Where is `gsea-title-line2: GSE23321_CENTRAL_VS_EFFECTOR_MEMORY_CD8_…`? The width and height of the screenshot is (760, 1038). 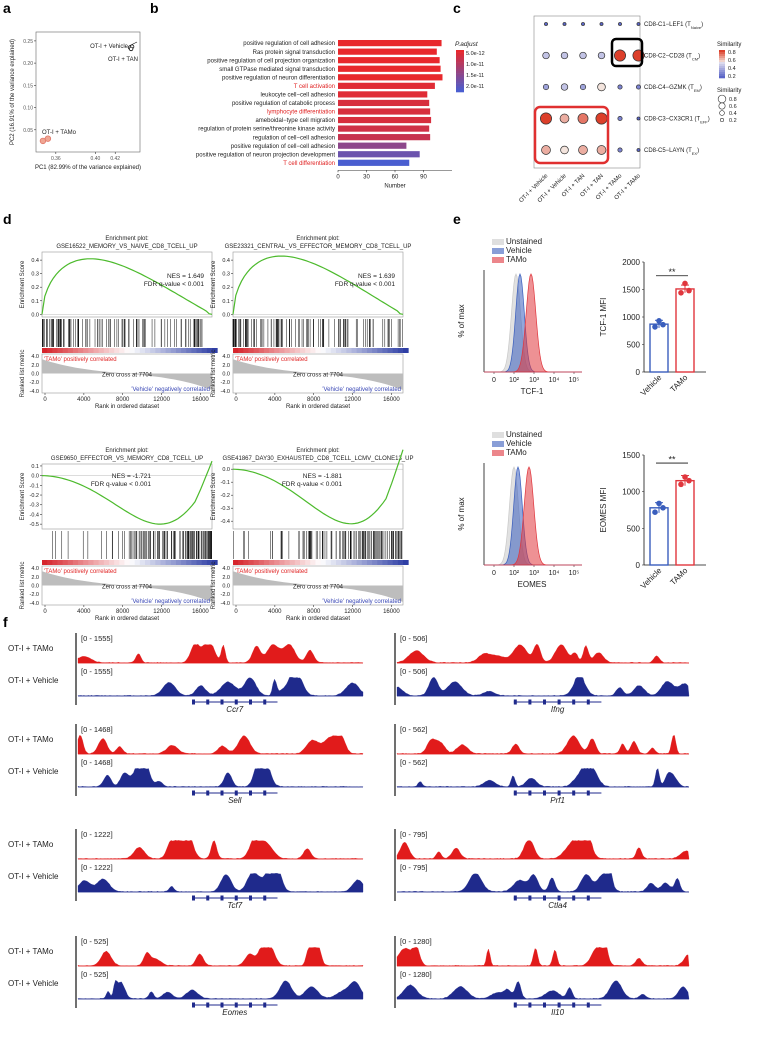 gsea-title-line2: GSE23321_CENTRAL_VS_EFFECTOR_MEMORY_CD8_… is located at coordinates (318, 247).